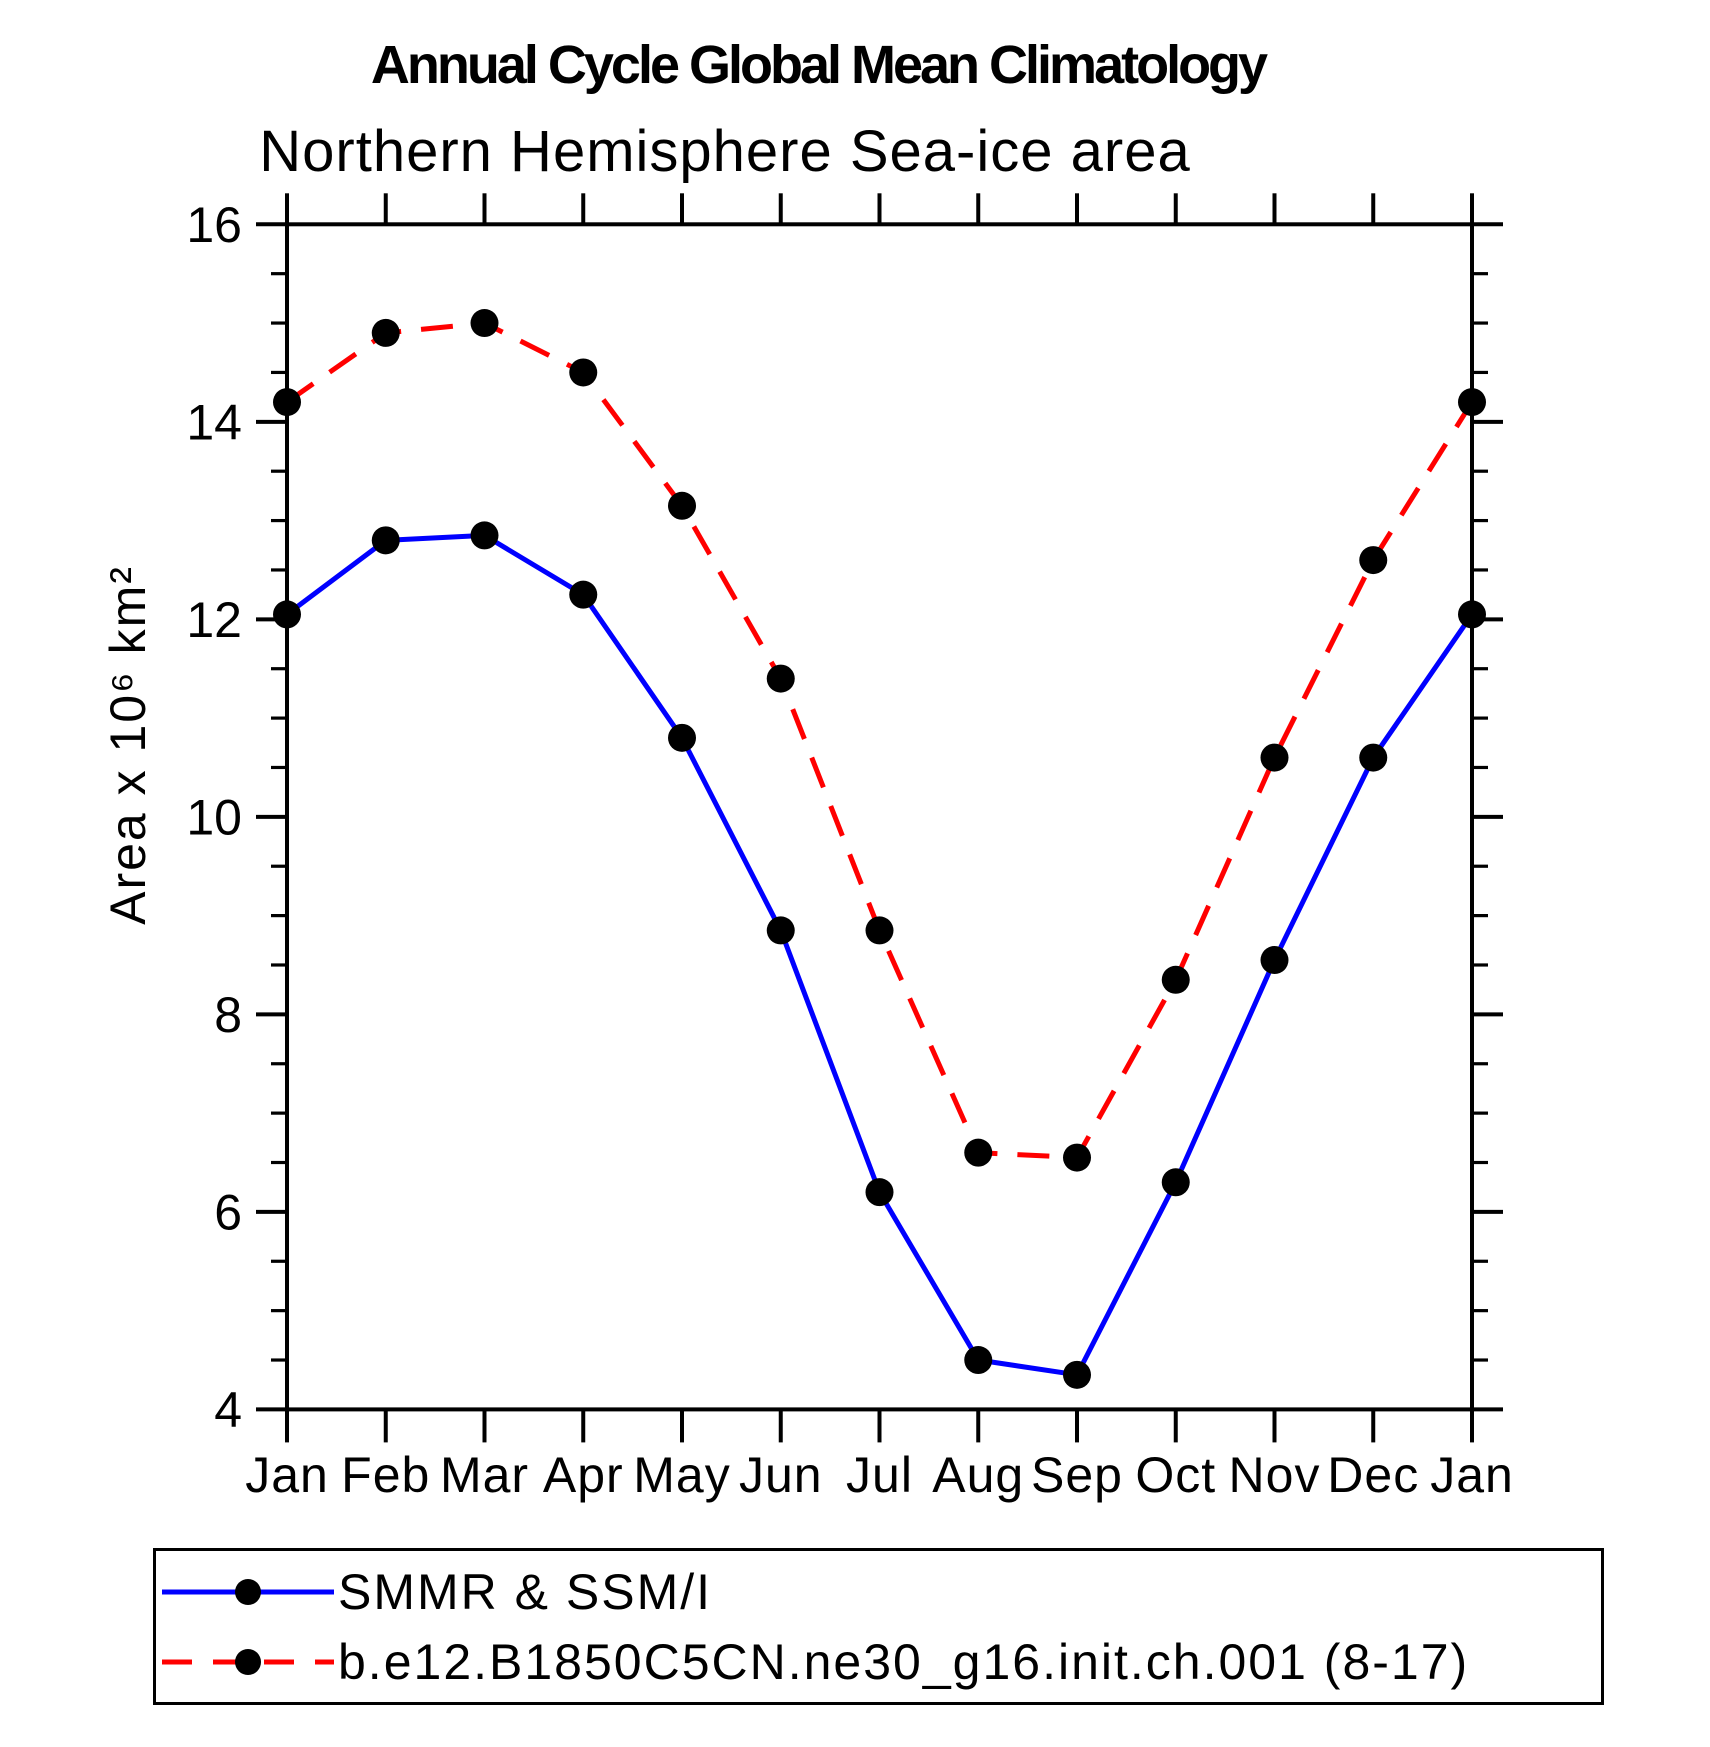 The image size is (1710, 1747). Describe the element at coordinates (484, 1475) in the screenshot. I see `x-axis-tick-label: Mar` at that location.